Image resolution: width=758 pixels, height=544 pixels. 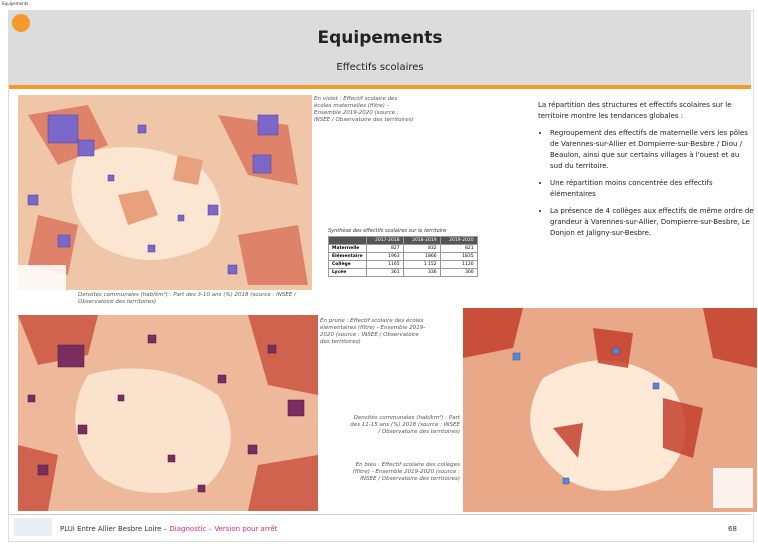 What do you see at coordinates (380, 38) in the screenshot?
I see `title: Equipements` at bounding box center [380, 38].